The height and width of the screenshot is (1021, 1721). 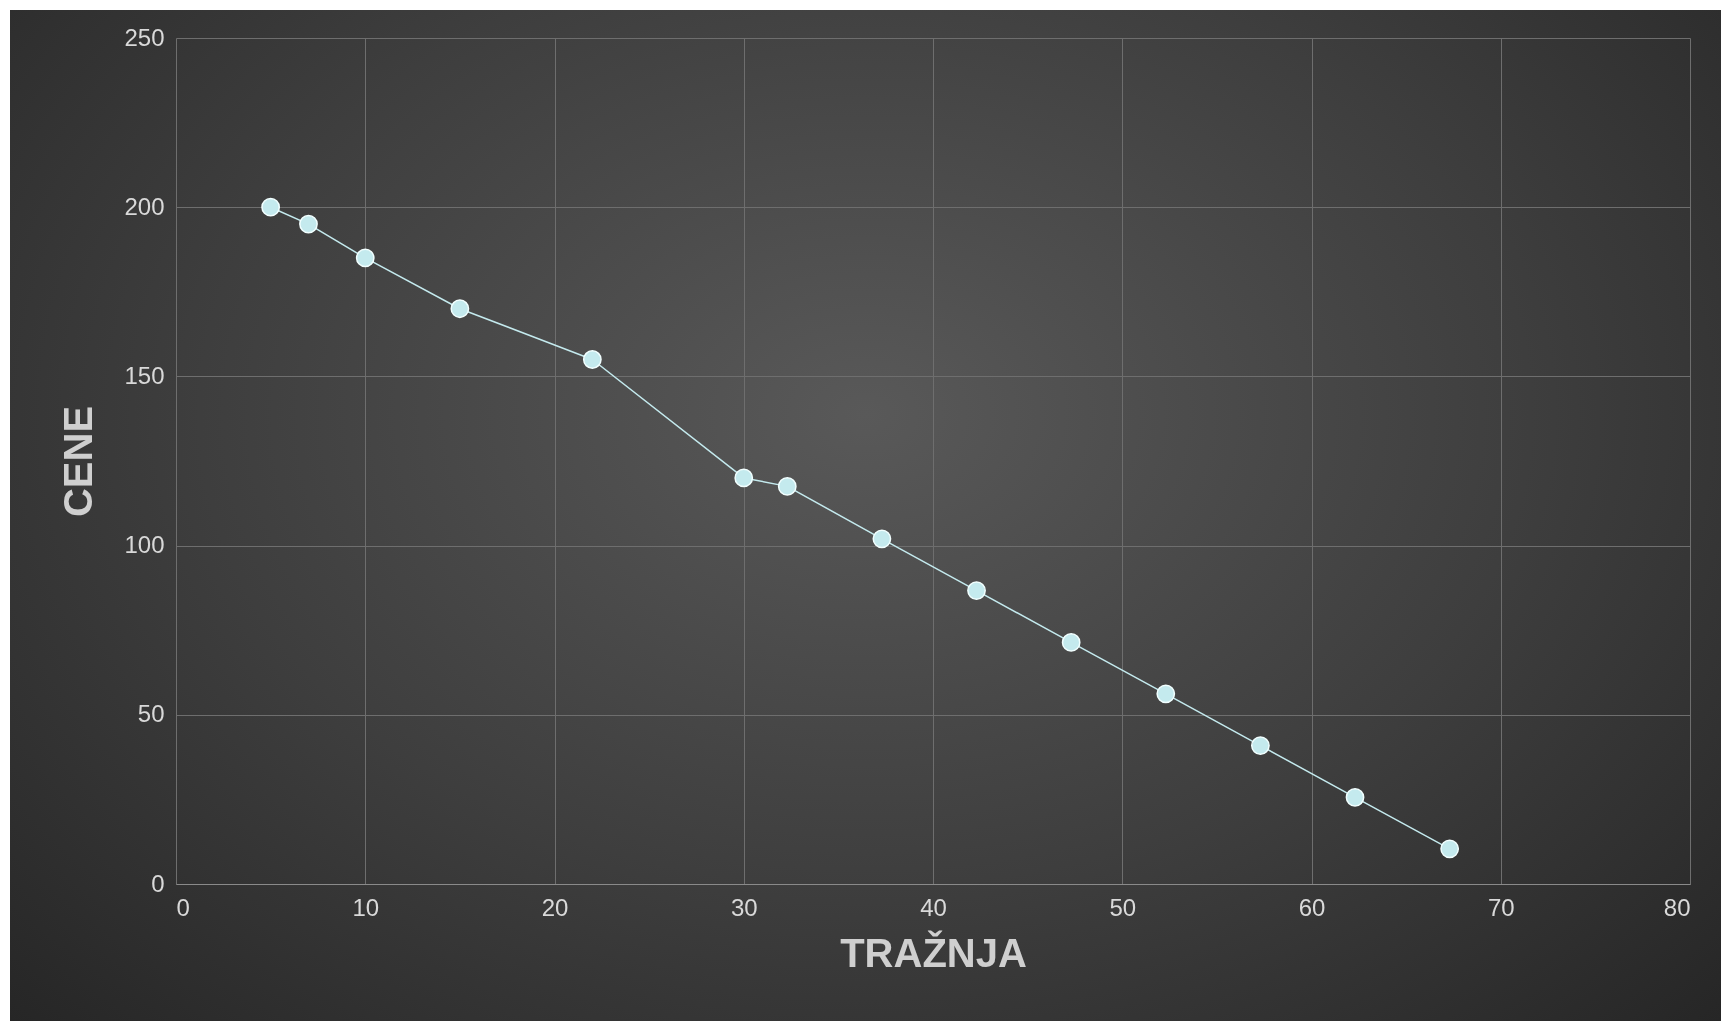 I want to click on y-tick-label: 150, so click(x=144, y=375).